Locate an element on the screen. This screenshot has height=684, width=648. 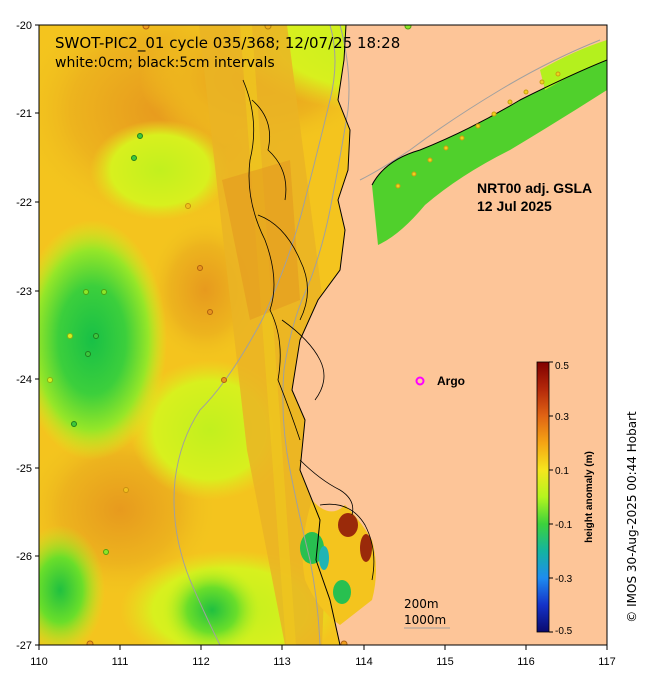
product-date: 12 Jul 2025 is located at coordinates (514, 206).